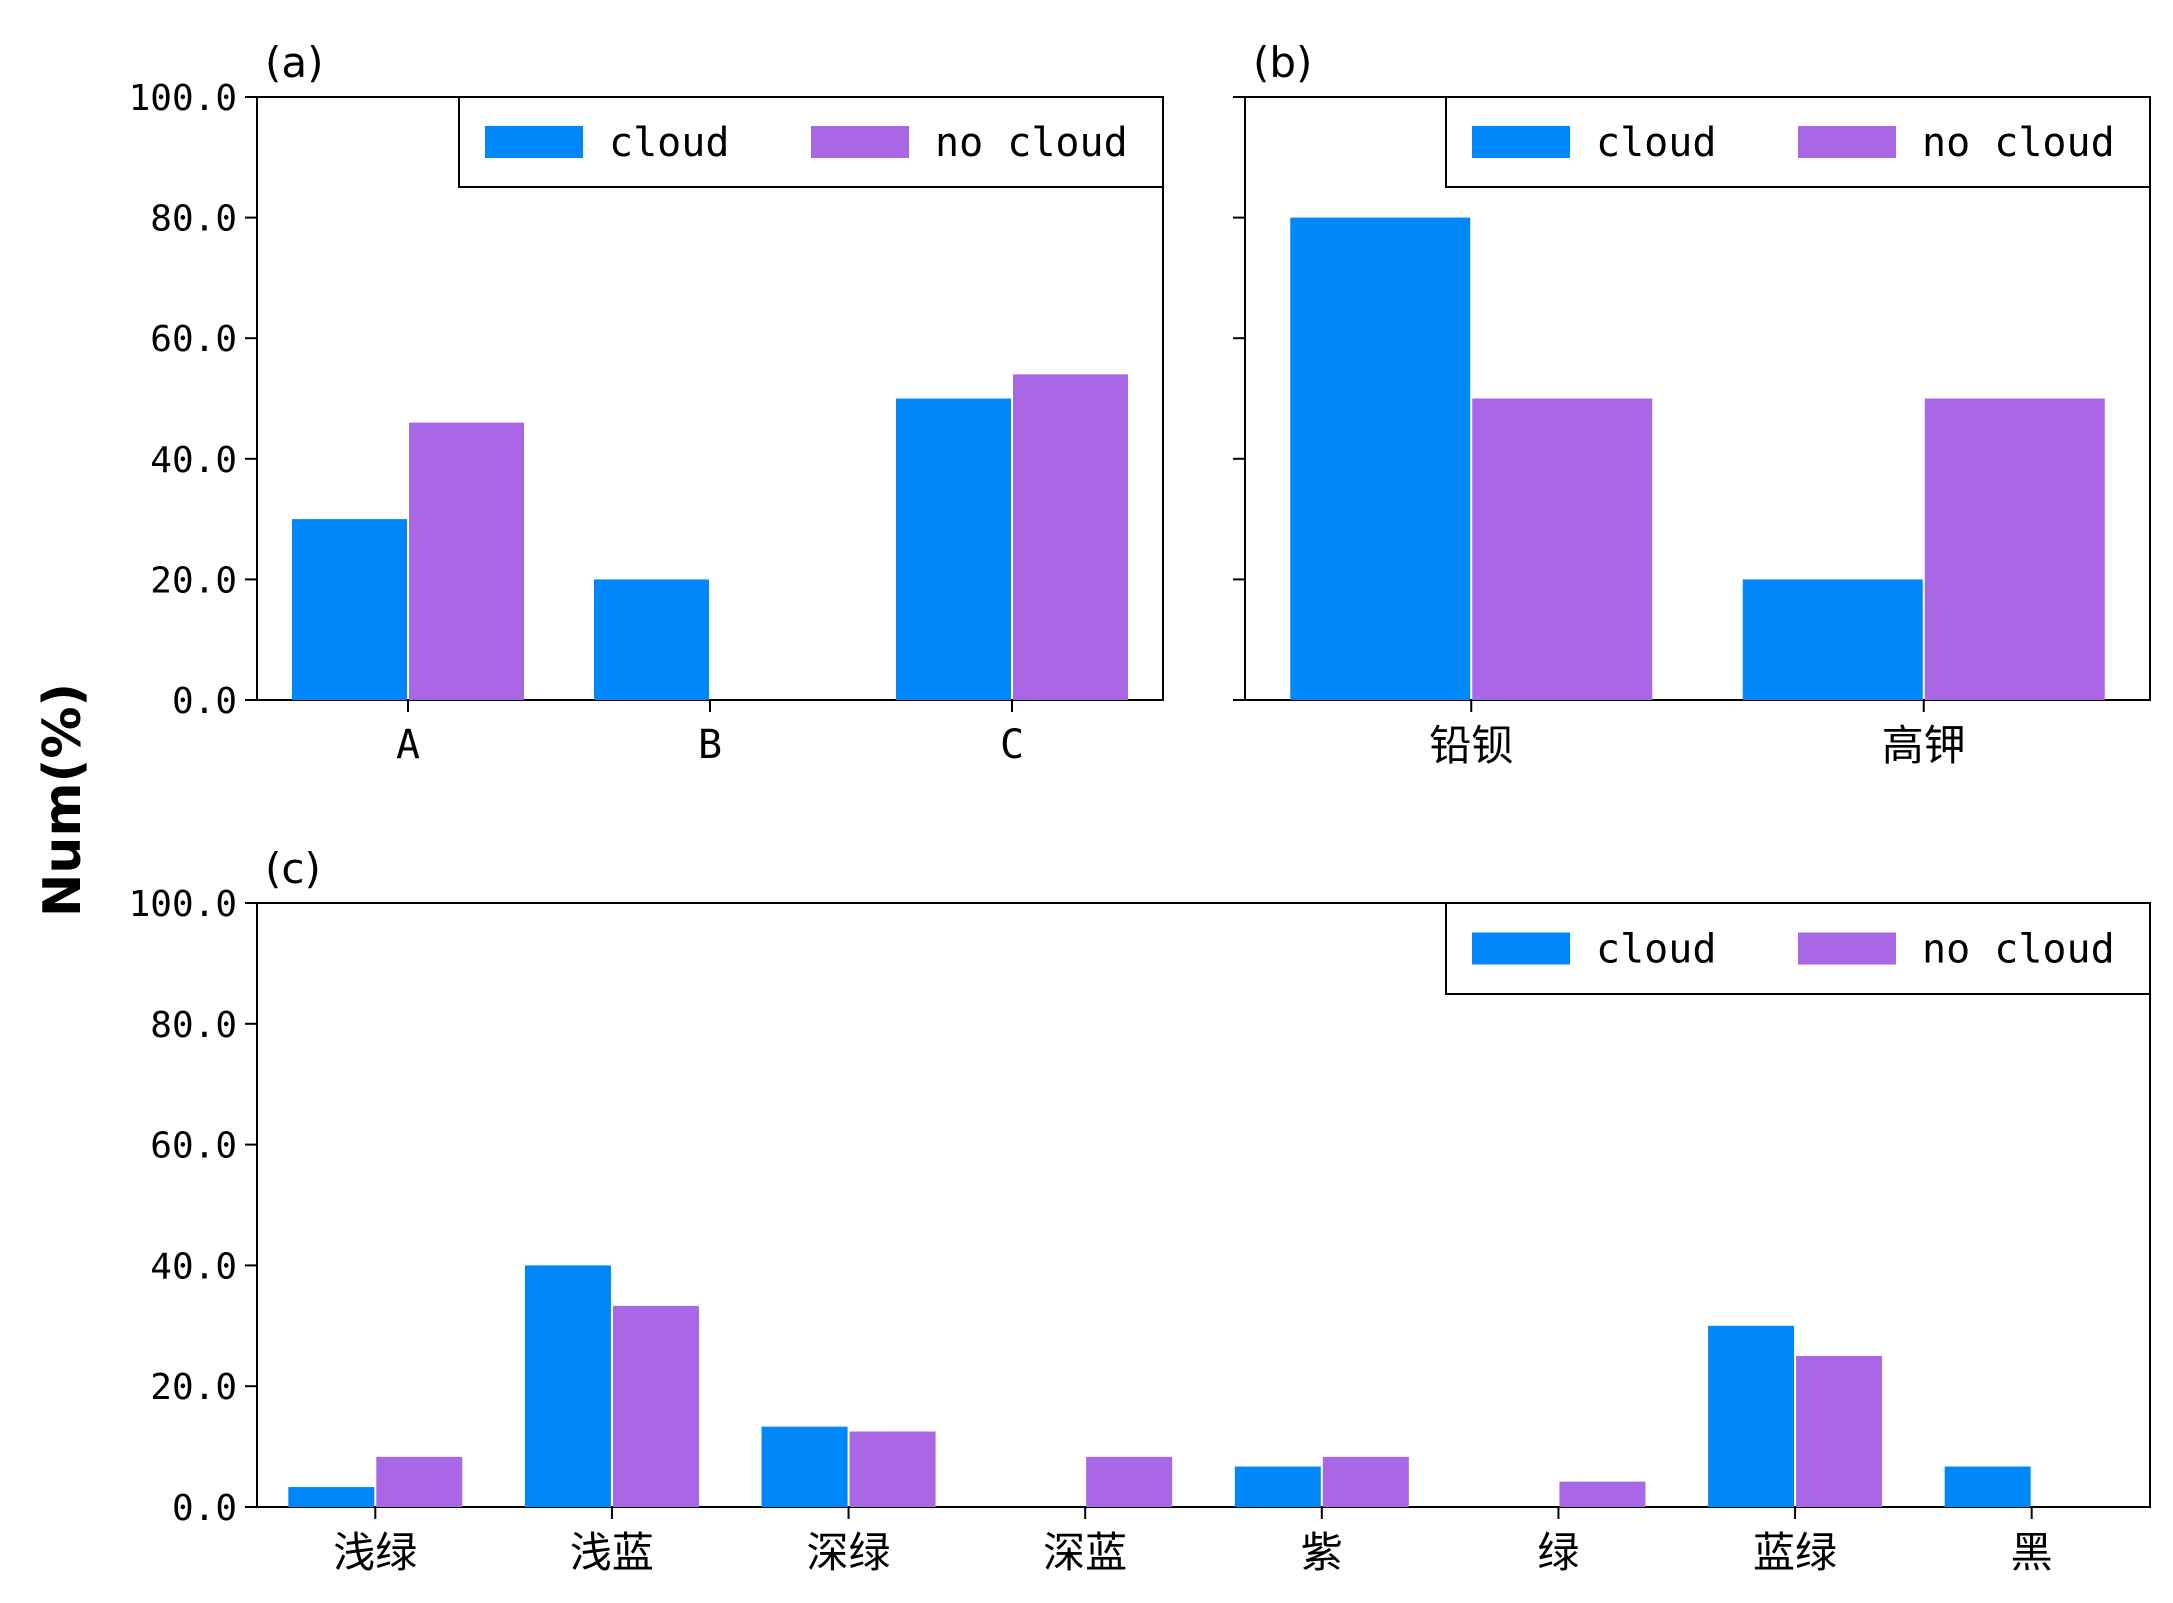 This screenshot has width=2173, height=1603. What do you see at coordinates (1924, 745) in the screenshot?
I see `x-tick-label: 高钾` at bounding box center [1924, 745].